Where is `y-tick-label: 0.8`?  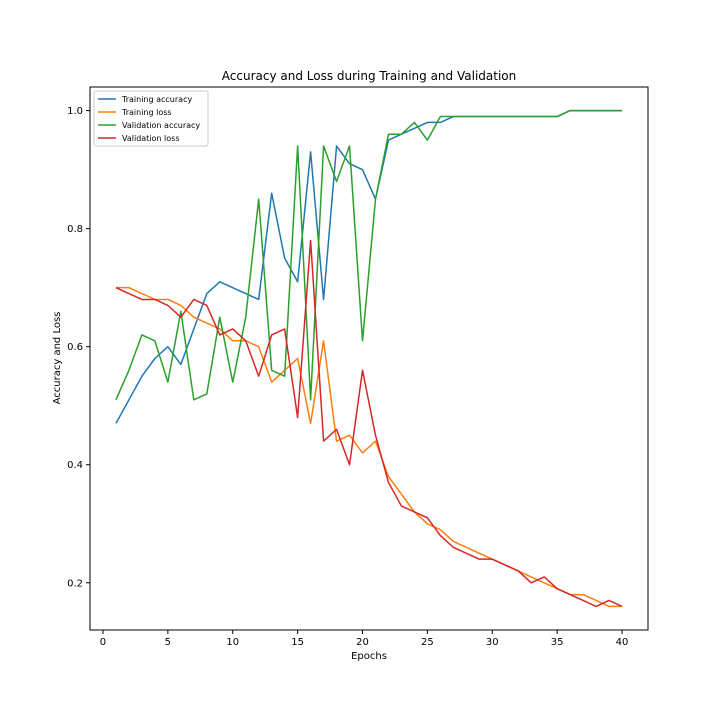 y-tick-label: 0.8 is located at coordinates (75, 229).